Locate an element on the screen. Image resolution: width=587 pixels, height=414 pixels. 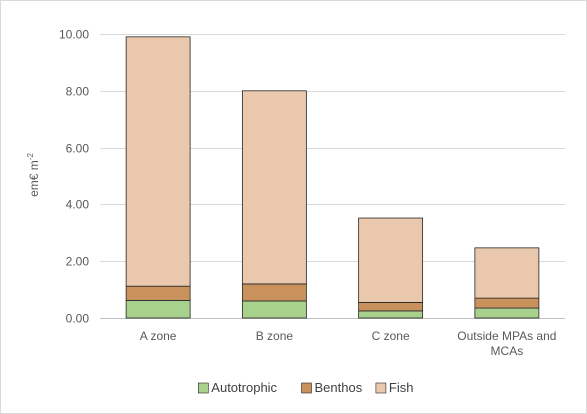
x-tick-label-line: C zone is located at coordinates (391, 336).